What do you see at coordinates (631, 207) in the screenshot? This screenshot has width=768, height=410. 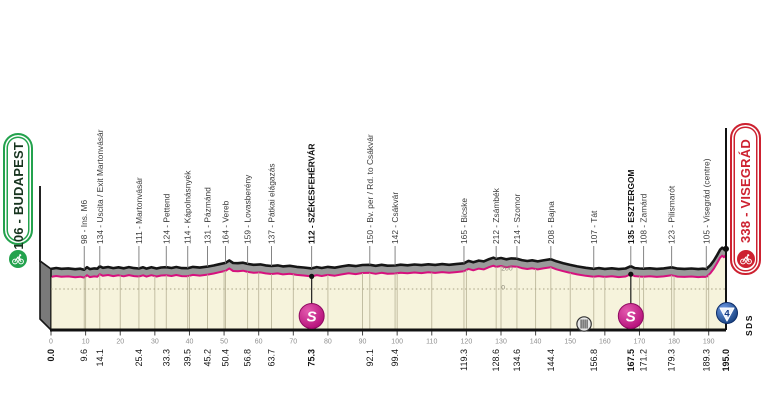 I see `waypoint-label: 135 - ESZTERGOM` at bounding box center [631, 207].